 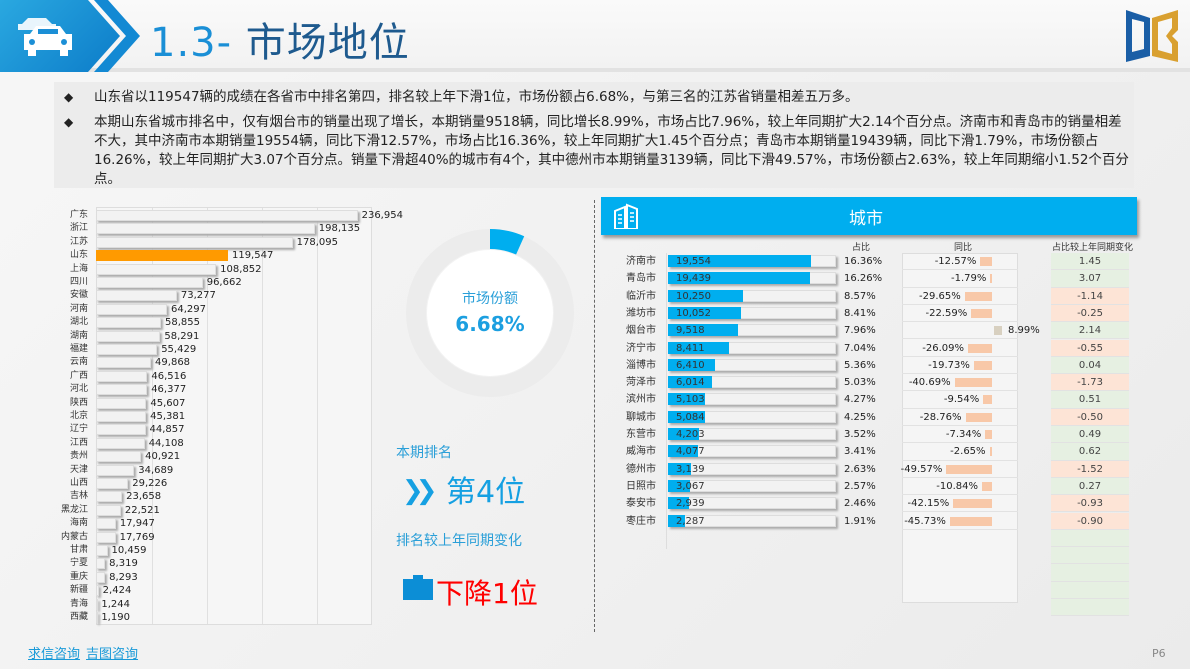 What do you see at coordinates (78, 483) in the screenshot?
I see `province-name: 山西` at bounding box center [78, 483].